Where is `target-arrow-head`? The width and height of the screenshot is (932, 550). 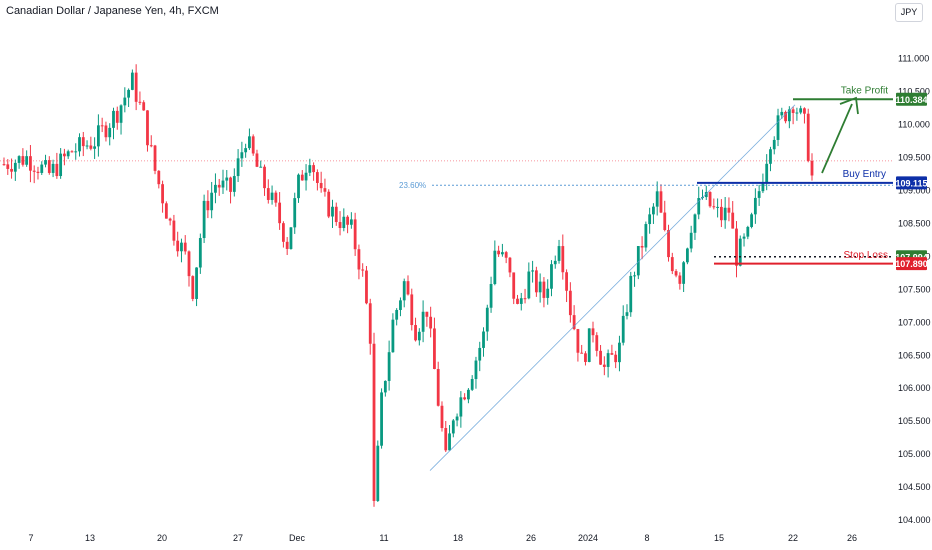
target-arrow-head is located at coordinates (849, 105).